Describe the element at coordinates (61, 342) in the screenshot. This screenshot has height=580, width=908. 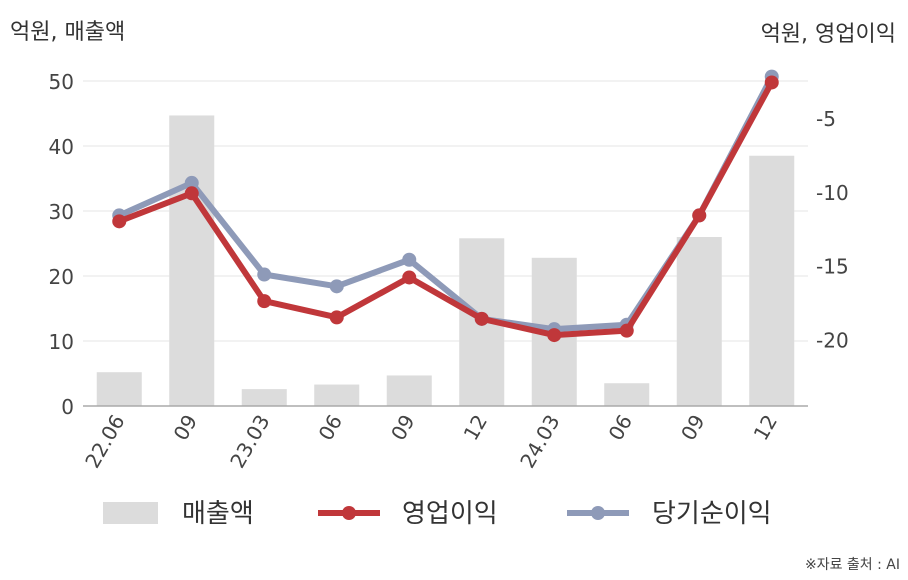
I see `y-tick-label: 10` at that location.